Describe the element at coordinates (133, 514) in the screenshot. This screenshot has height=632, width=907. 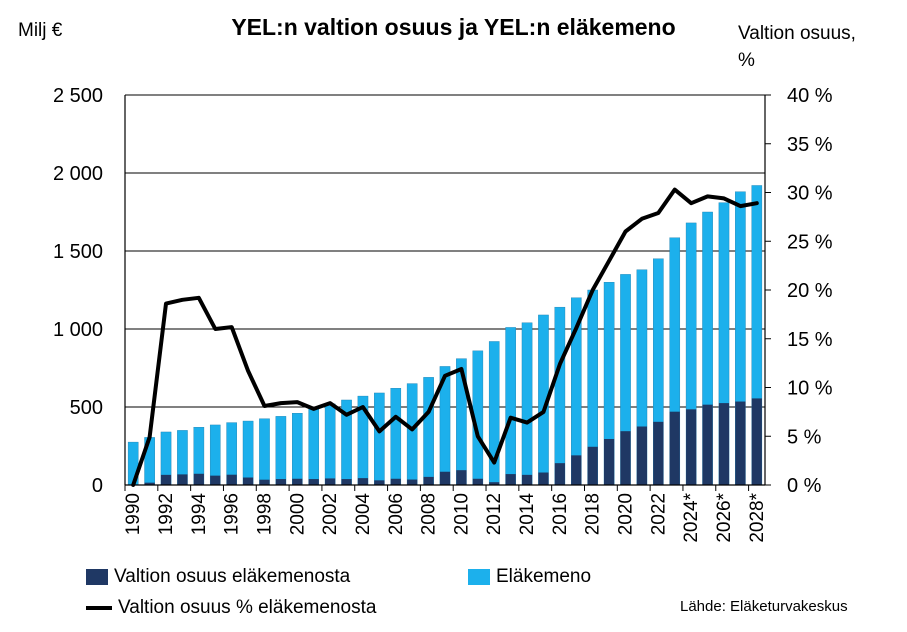
I see `x-tick-label: 1990` at that location.